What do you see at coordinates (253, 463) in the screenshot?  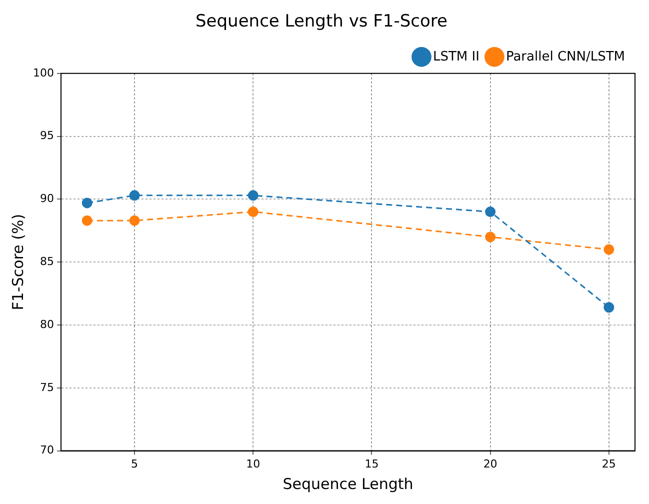 I see `x-tick-label: 10` at bounding box center [253, 463].